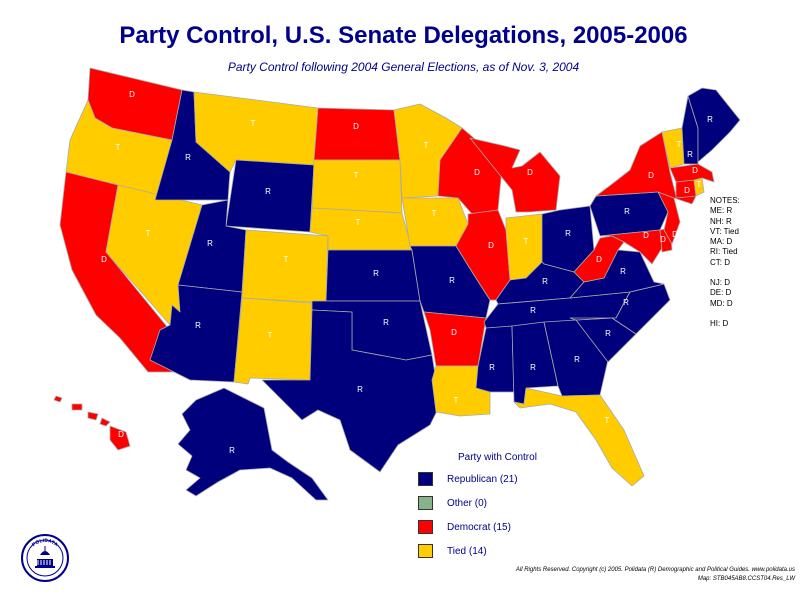  What do you see at coordinates (455, 339) in the screenshot?
I see `state-AR` at bounding box center [455, 339].